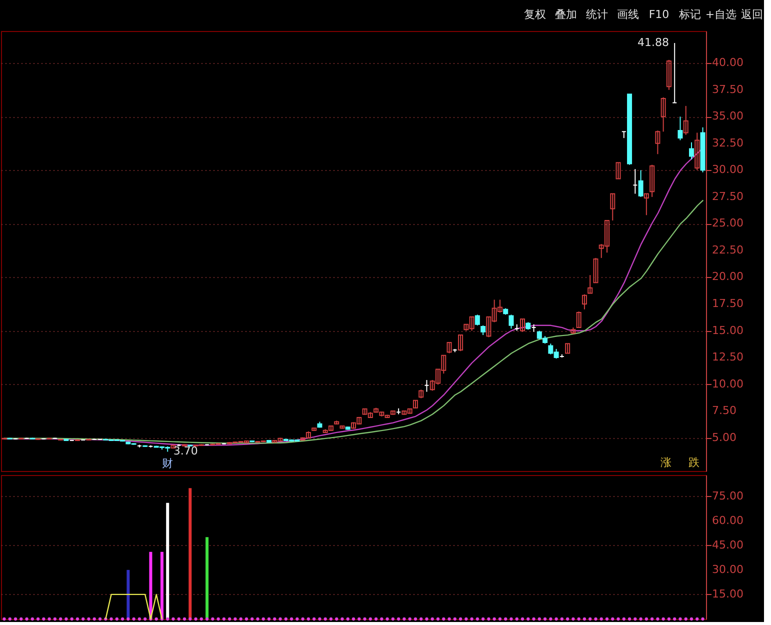 The image size is (771, 625). I want to click on annotation: 41.88, so click(653, 42).